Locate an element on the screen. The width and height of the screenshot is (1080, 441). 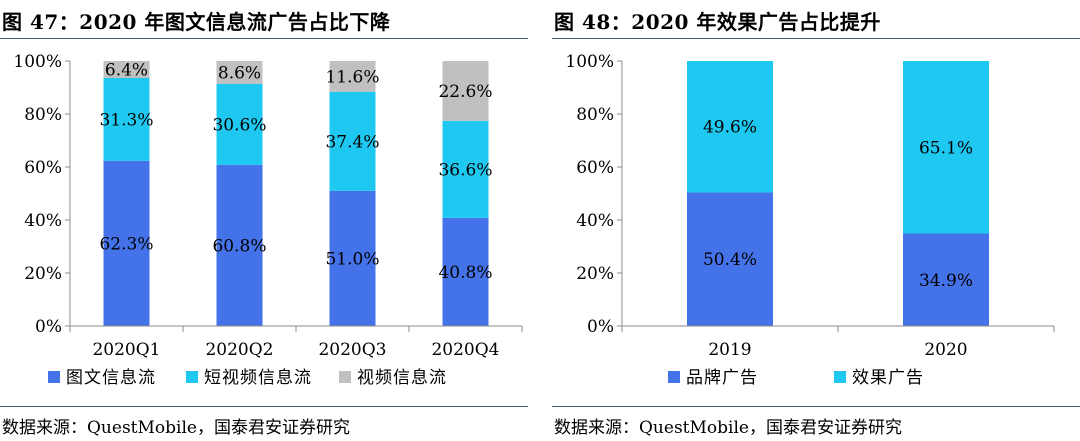
chart-title: 图 48：2020 年效果广告占比提升 is located at coordinates (717, 22).